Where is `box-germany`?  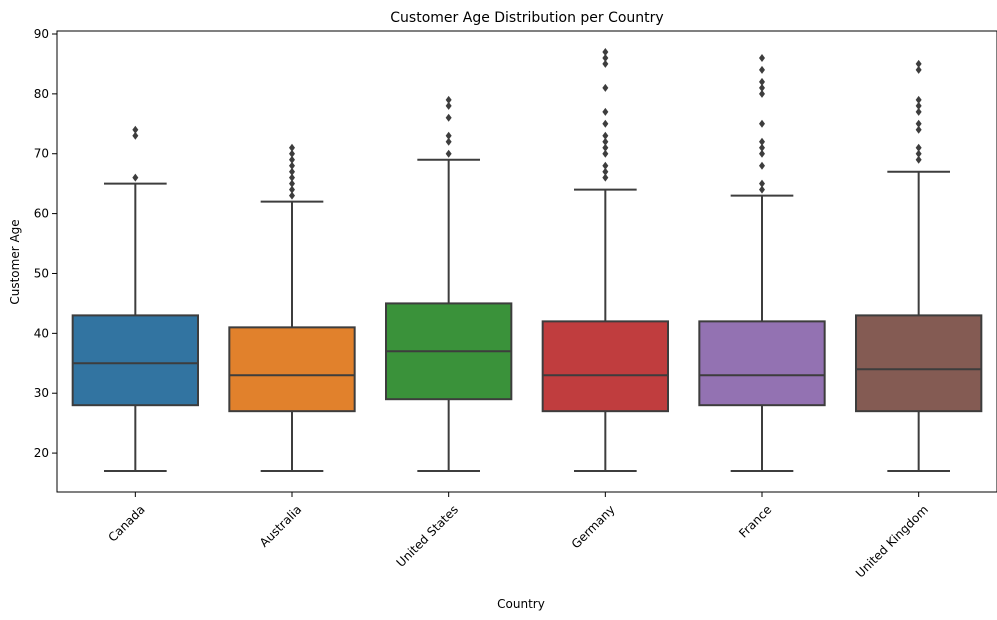 box-germany is located at coordinates (605, 260).